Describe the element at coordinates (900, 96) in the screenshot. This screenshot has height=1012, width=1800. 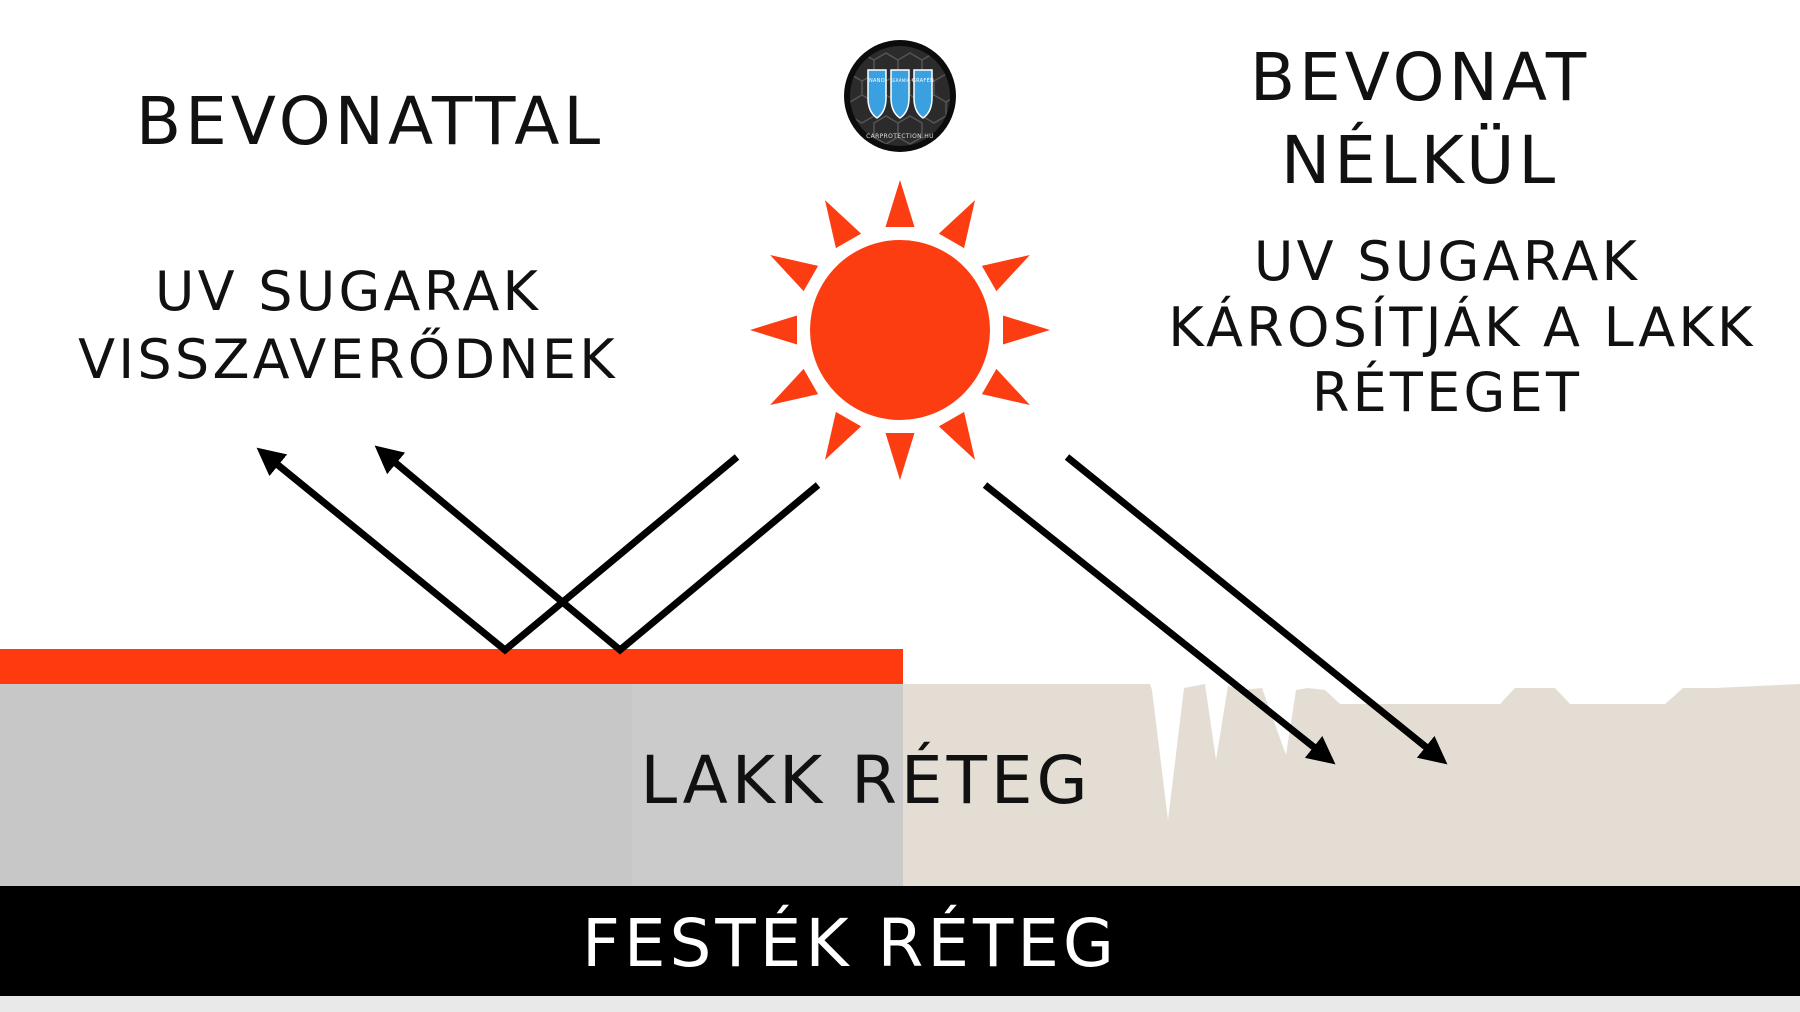
I see `shield-logo-icon: NANO KERÁMIA GRAFÉN CARPROTECTION.HU` at that location.